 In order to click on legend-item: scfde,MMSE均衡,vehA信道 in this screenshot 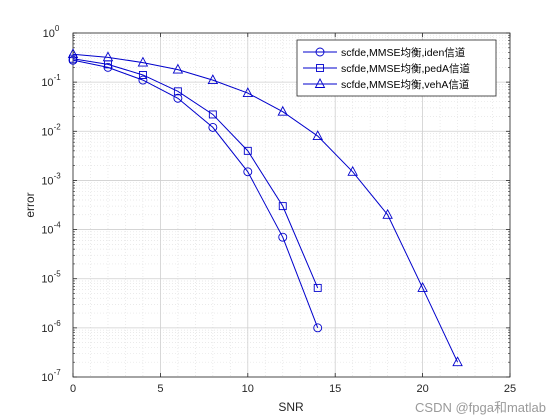, I will do `click(386, 84)`.